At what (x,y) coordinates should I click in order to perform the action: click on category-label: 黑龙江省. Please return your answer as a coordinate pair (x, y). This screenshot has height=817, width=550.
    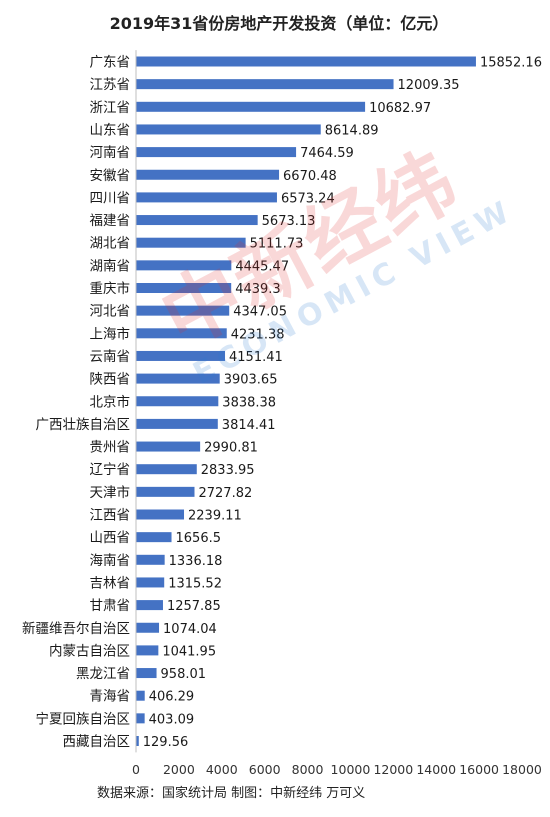
    Looking at the image, I should click on (103, 674).